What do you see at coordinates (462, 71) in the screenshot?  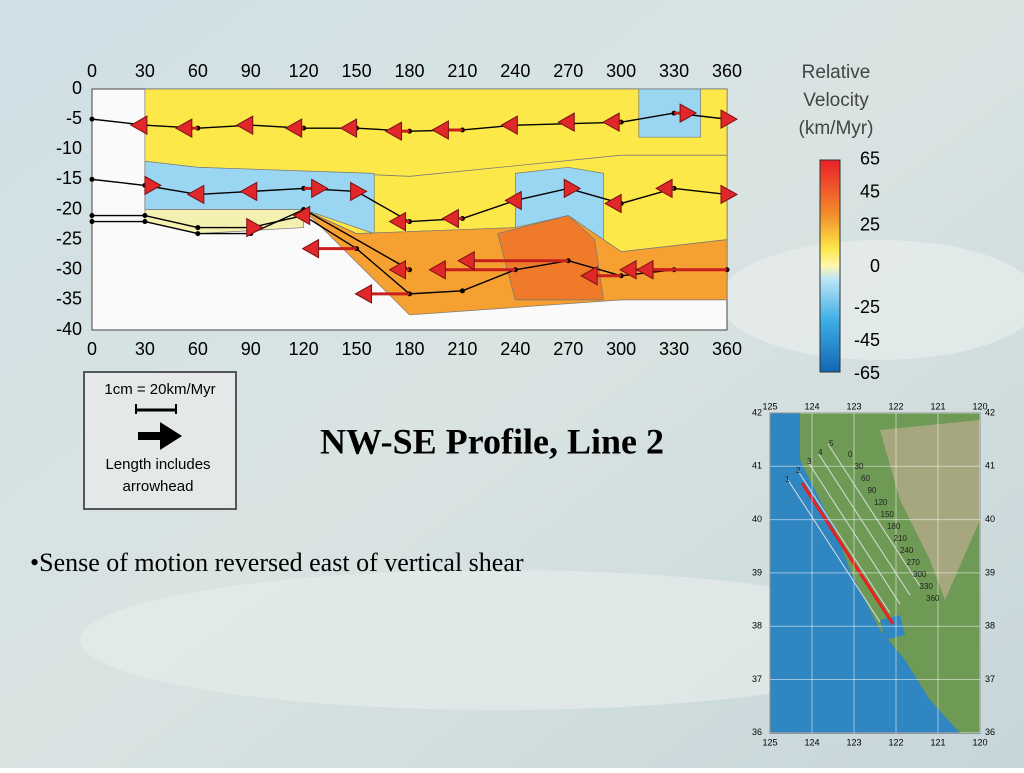 I see `x-tick-label-top: 210` at bounding box center [462, 71].